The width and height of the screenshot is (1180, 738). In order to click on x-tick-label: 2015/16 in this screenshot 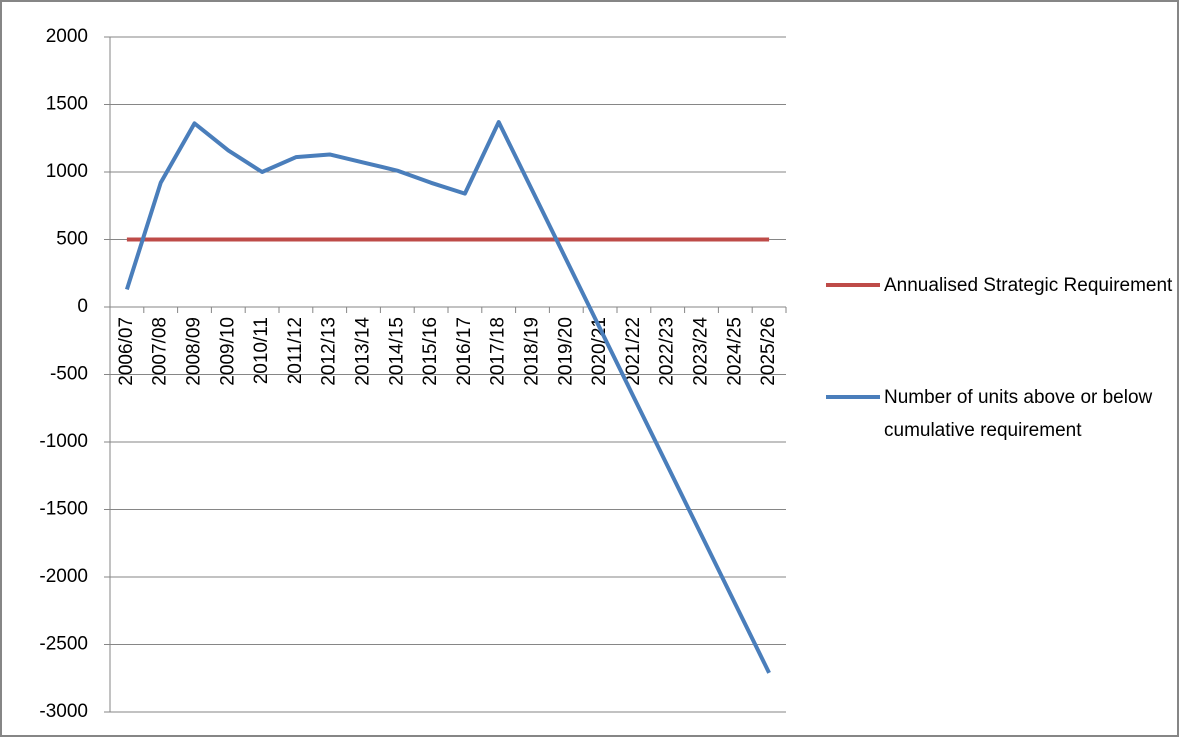, I will do `click(430, 351)`.